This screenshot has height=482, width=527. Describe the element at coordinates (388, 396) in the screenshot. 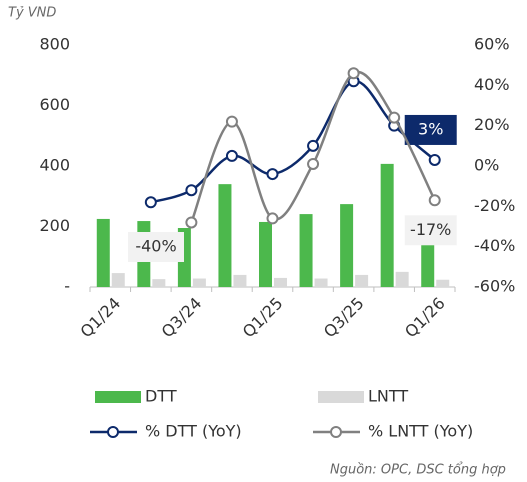

I see `legend-label: LNTT` at that location.